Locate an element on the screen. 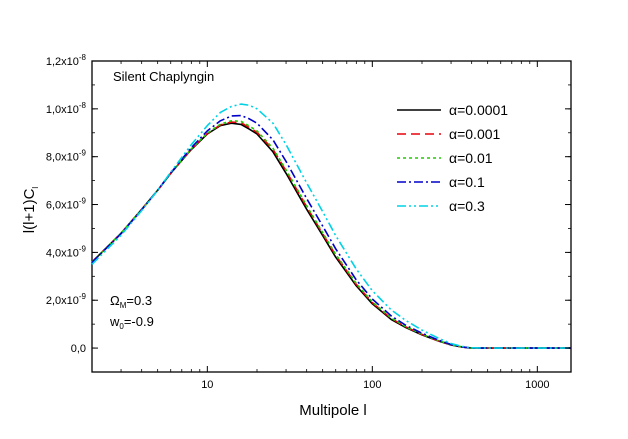  legend-label-0: α=0.0001 is located at coordinates (478, 110).